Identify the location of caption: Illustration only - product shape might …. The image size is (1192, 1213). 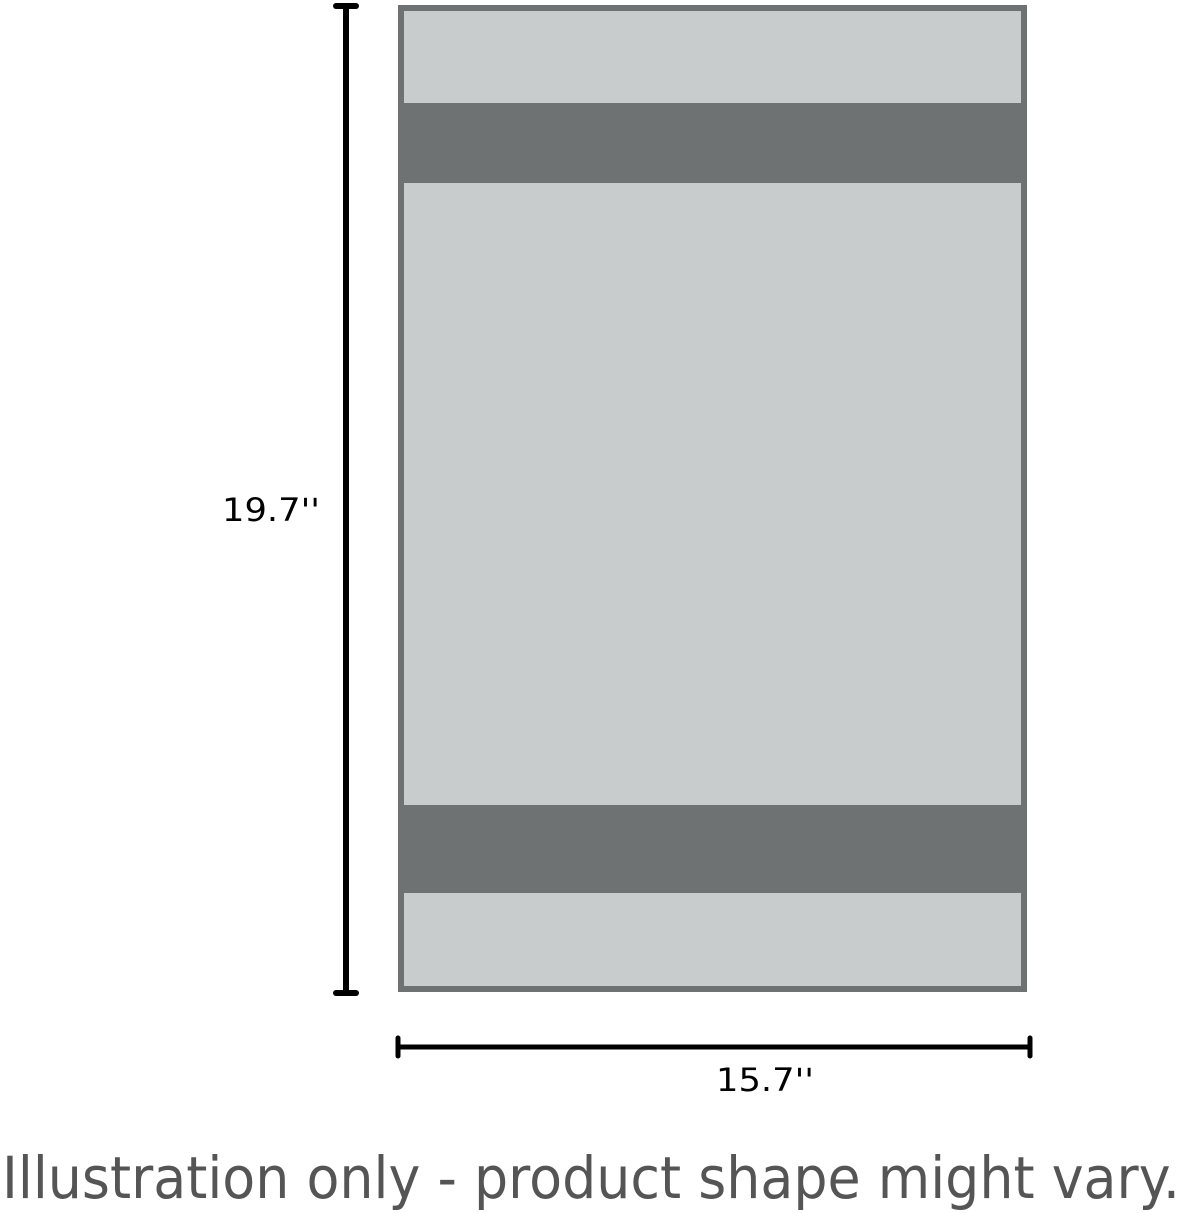
(591, 1178).